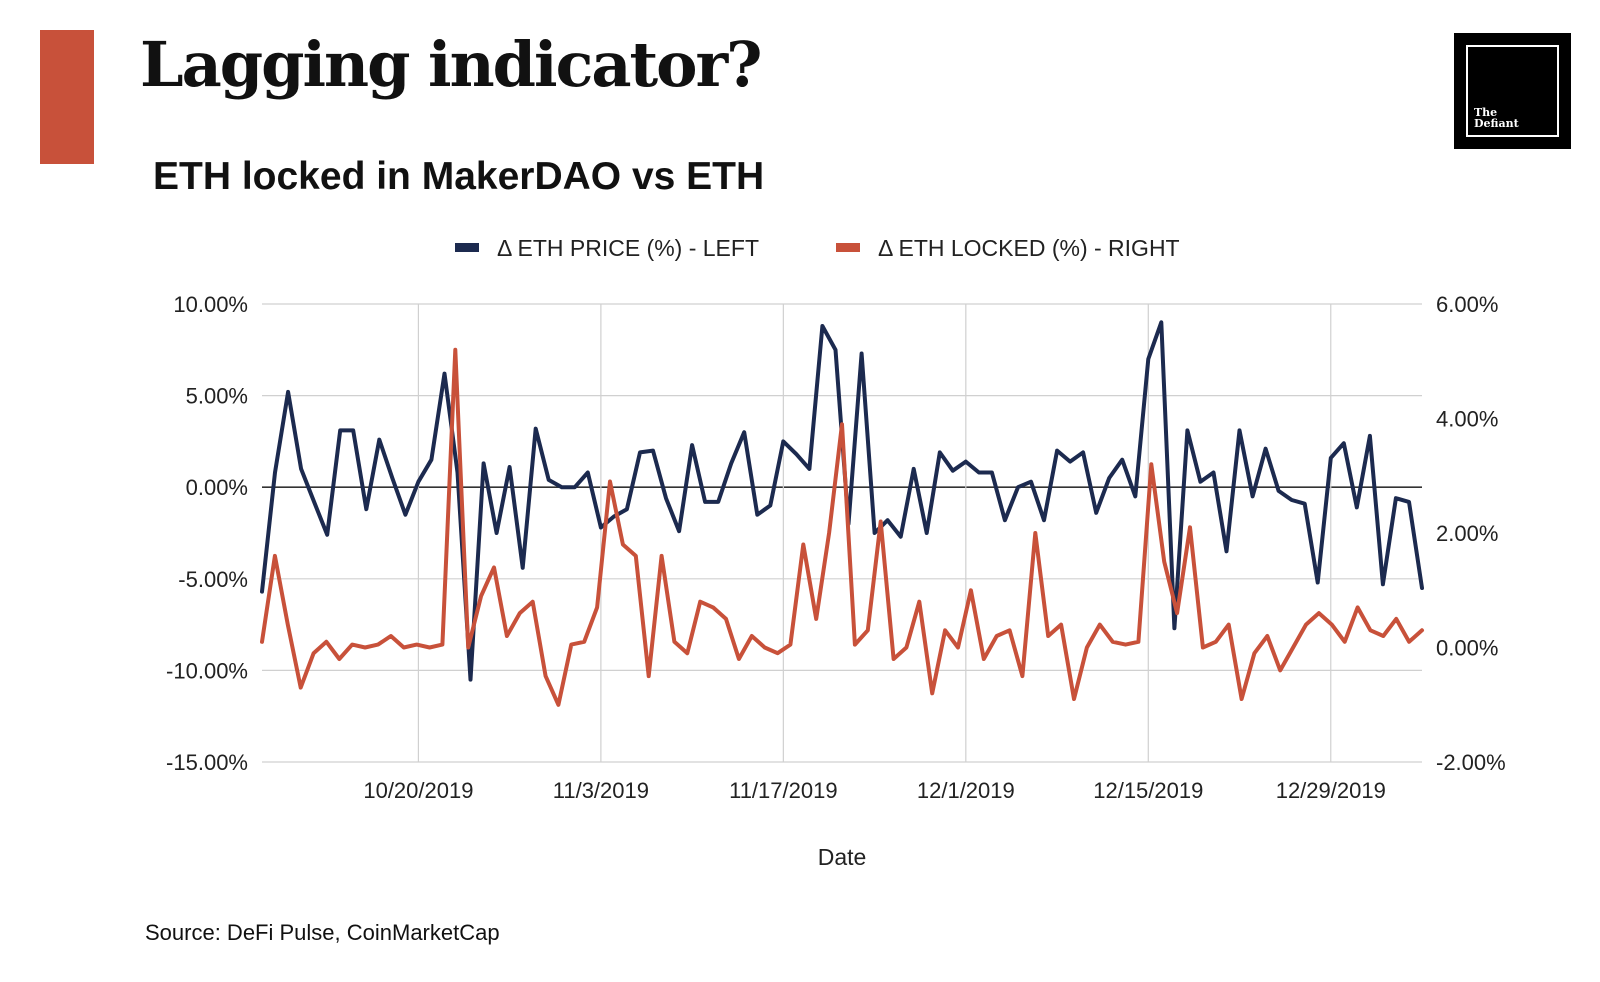 The width and height of the screenshot is (1600, 982). Describe the element at coordinates (459, 176) in the screenshot. I see `chart-title: ETH locked in MakerDAO vs ETH` at that location.